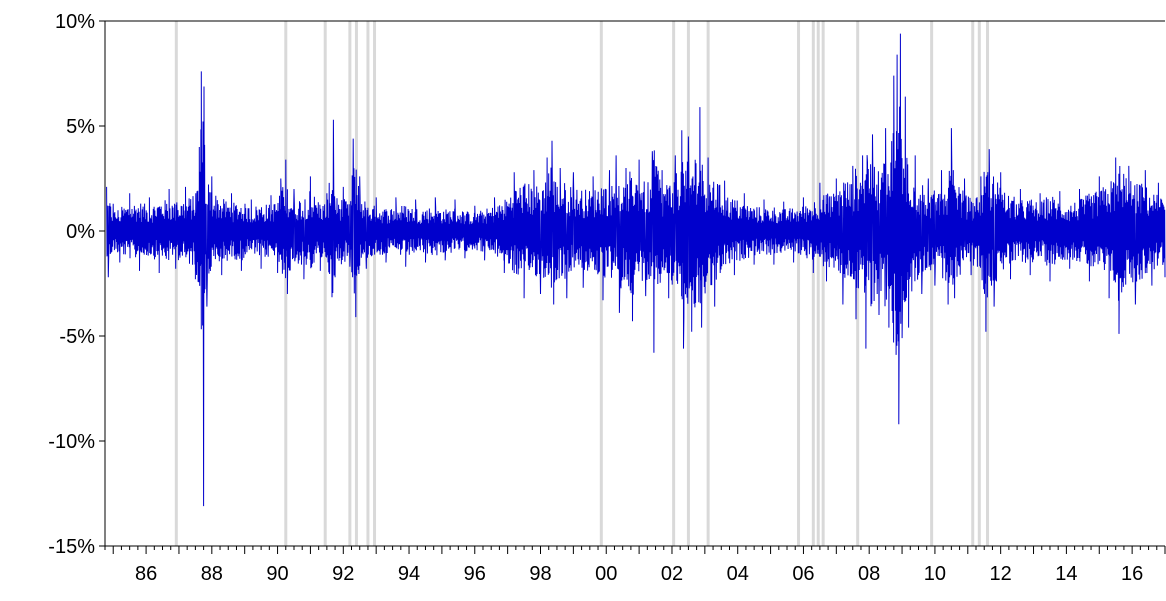 The image size is (1166, 601). I want to click on y-tick-label-5: -15%, so click(71, 547).